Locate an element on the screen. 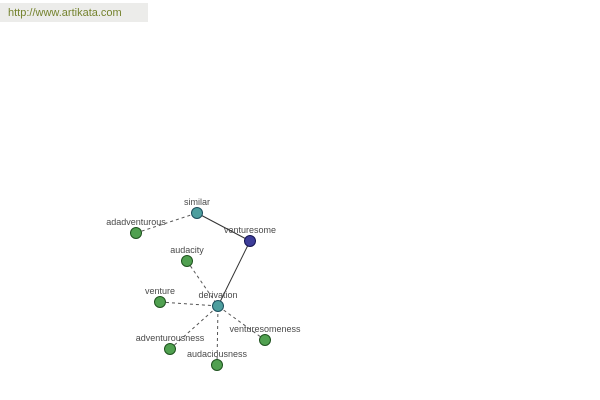 The image size is (600, 400). graph-node-adventurousness is located at coordinates (170, 349).